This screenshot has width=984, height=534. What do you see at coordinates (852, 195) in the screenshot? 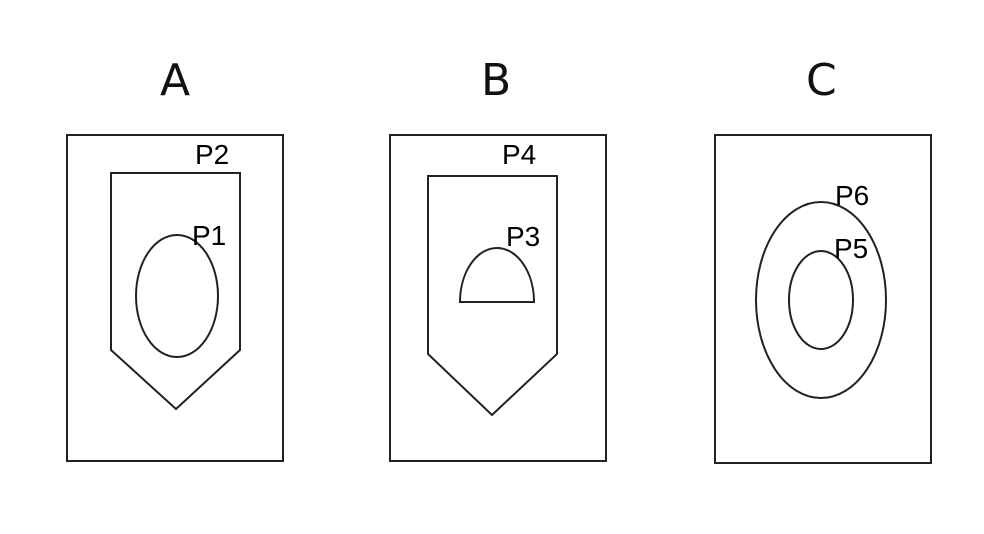
I see `panel-c-label-p6: P6` at bounding box center [852, 195].